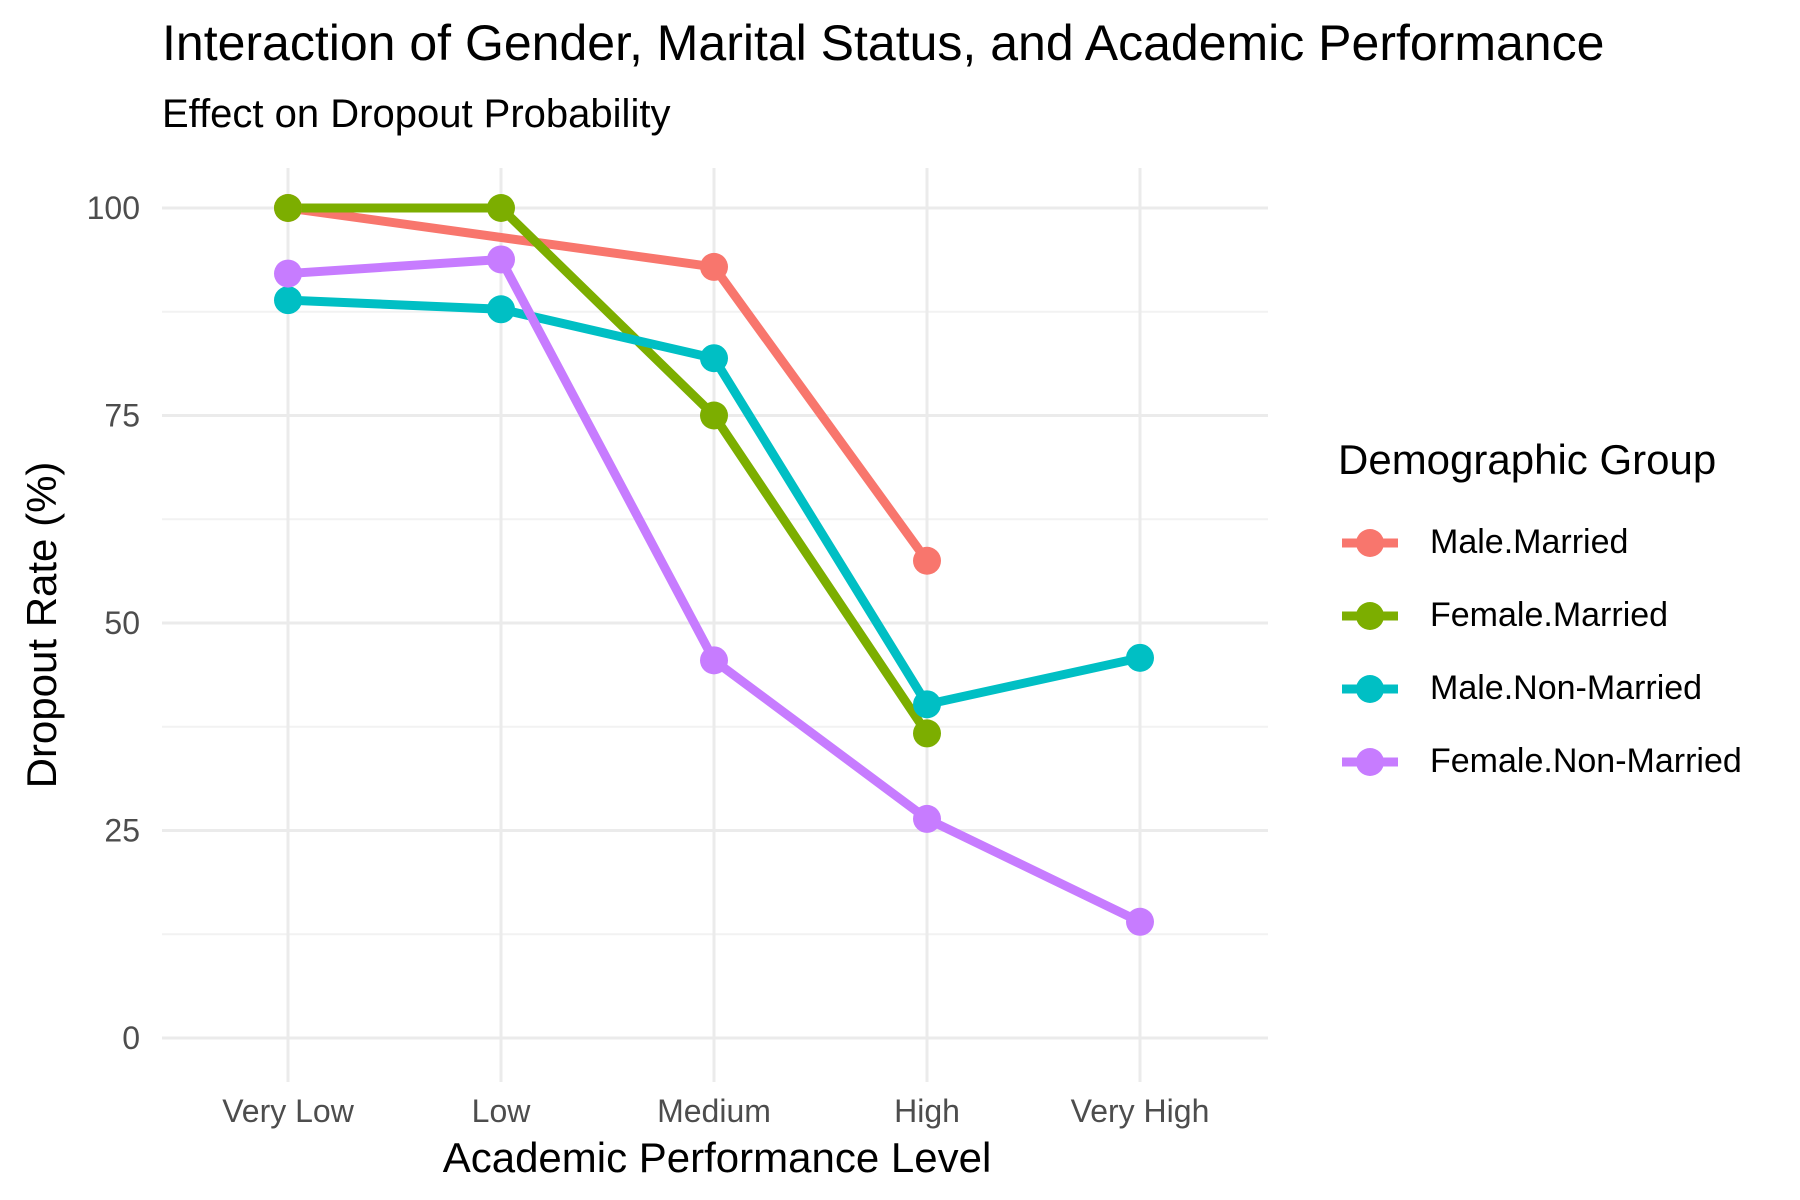 The image size is (1800, 1200). Describe the element at coordinates (1586, 761) in the screenshot. I see `legend-label: Female.Non-Married` at that location.